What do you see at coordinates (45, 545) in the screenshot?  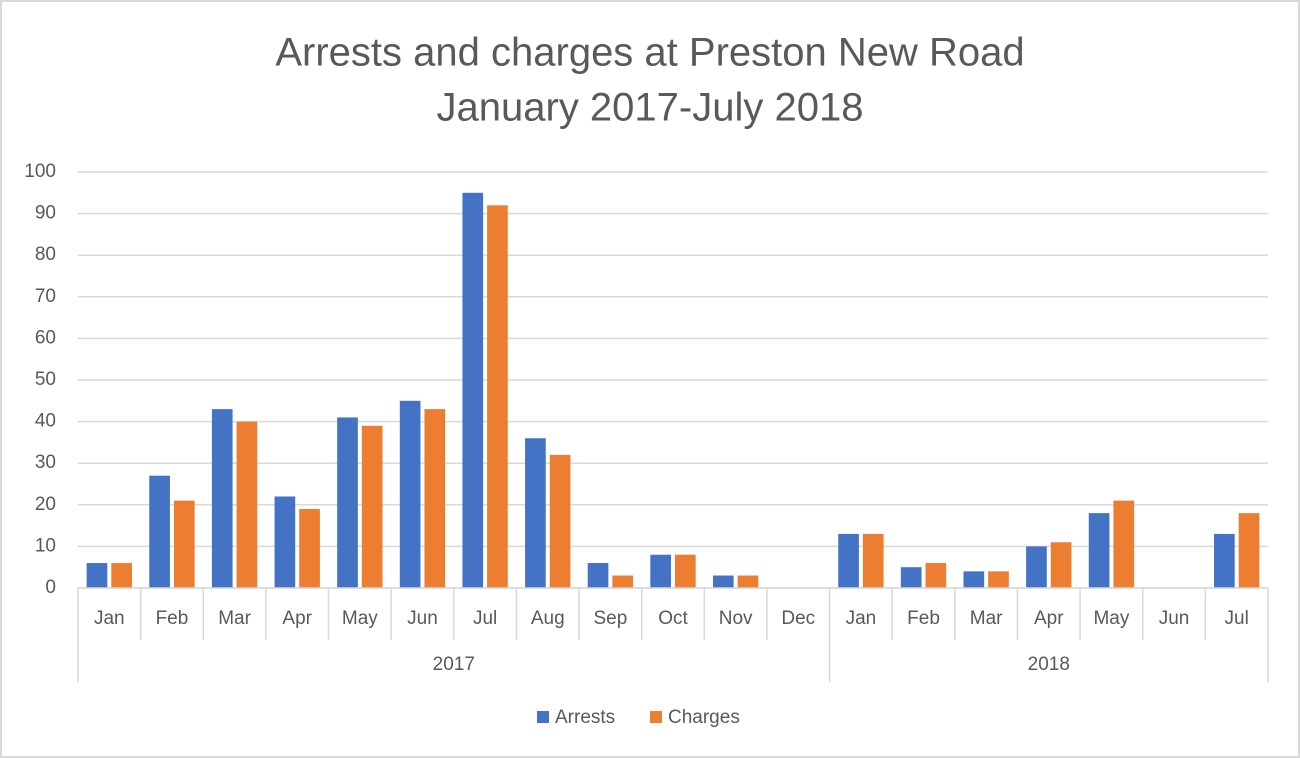 I see `y-tick-label: 10` at bounding box center [45, 545].